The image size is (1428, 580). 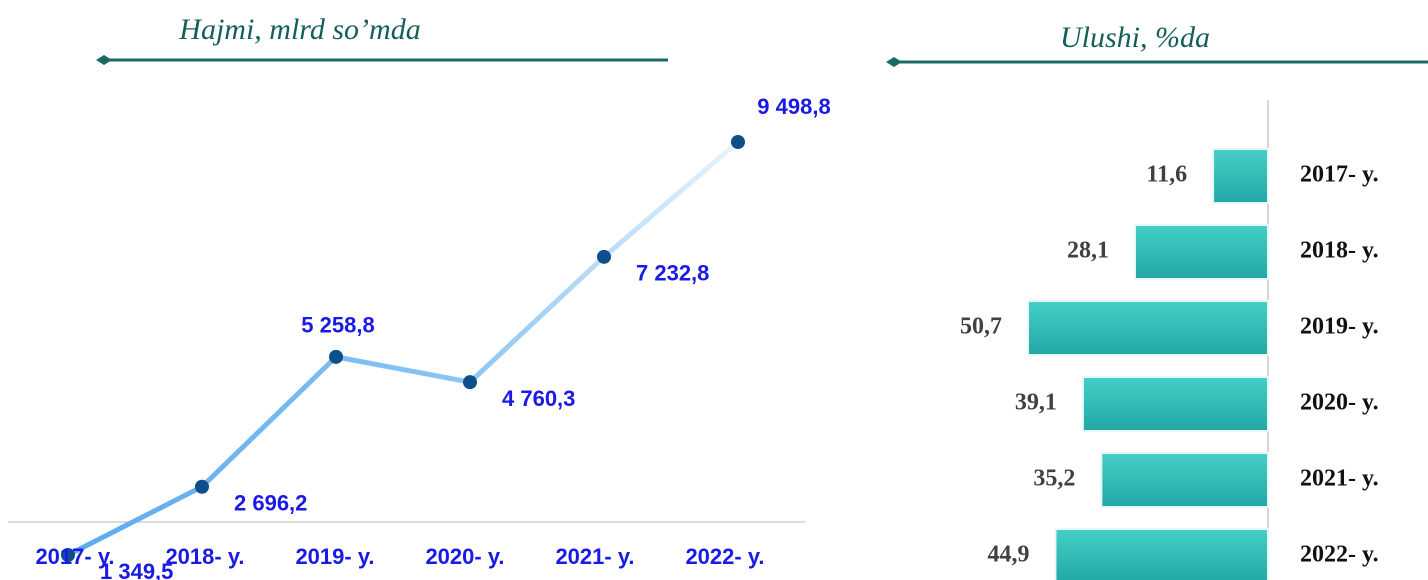 What do you see at coordinates (334, 556) in the screenshot?
I see `x-tick-label: 2019- y.` at bounding box center [334, 556].